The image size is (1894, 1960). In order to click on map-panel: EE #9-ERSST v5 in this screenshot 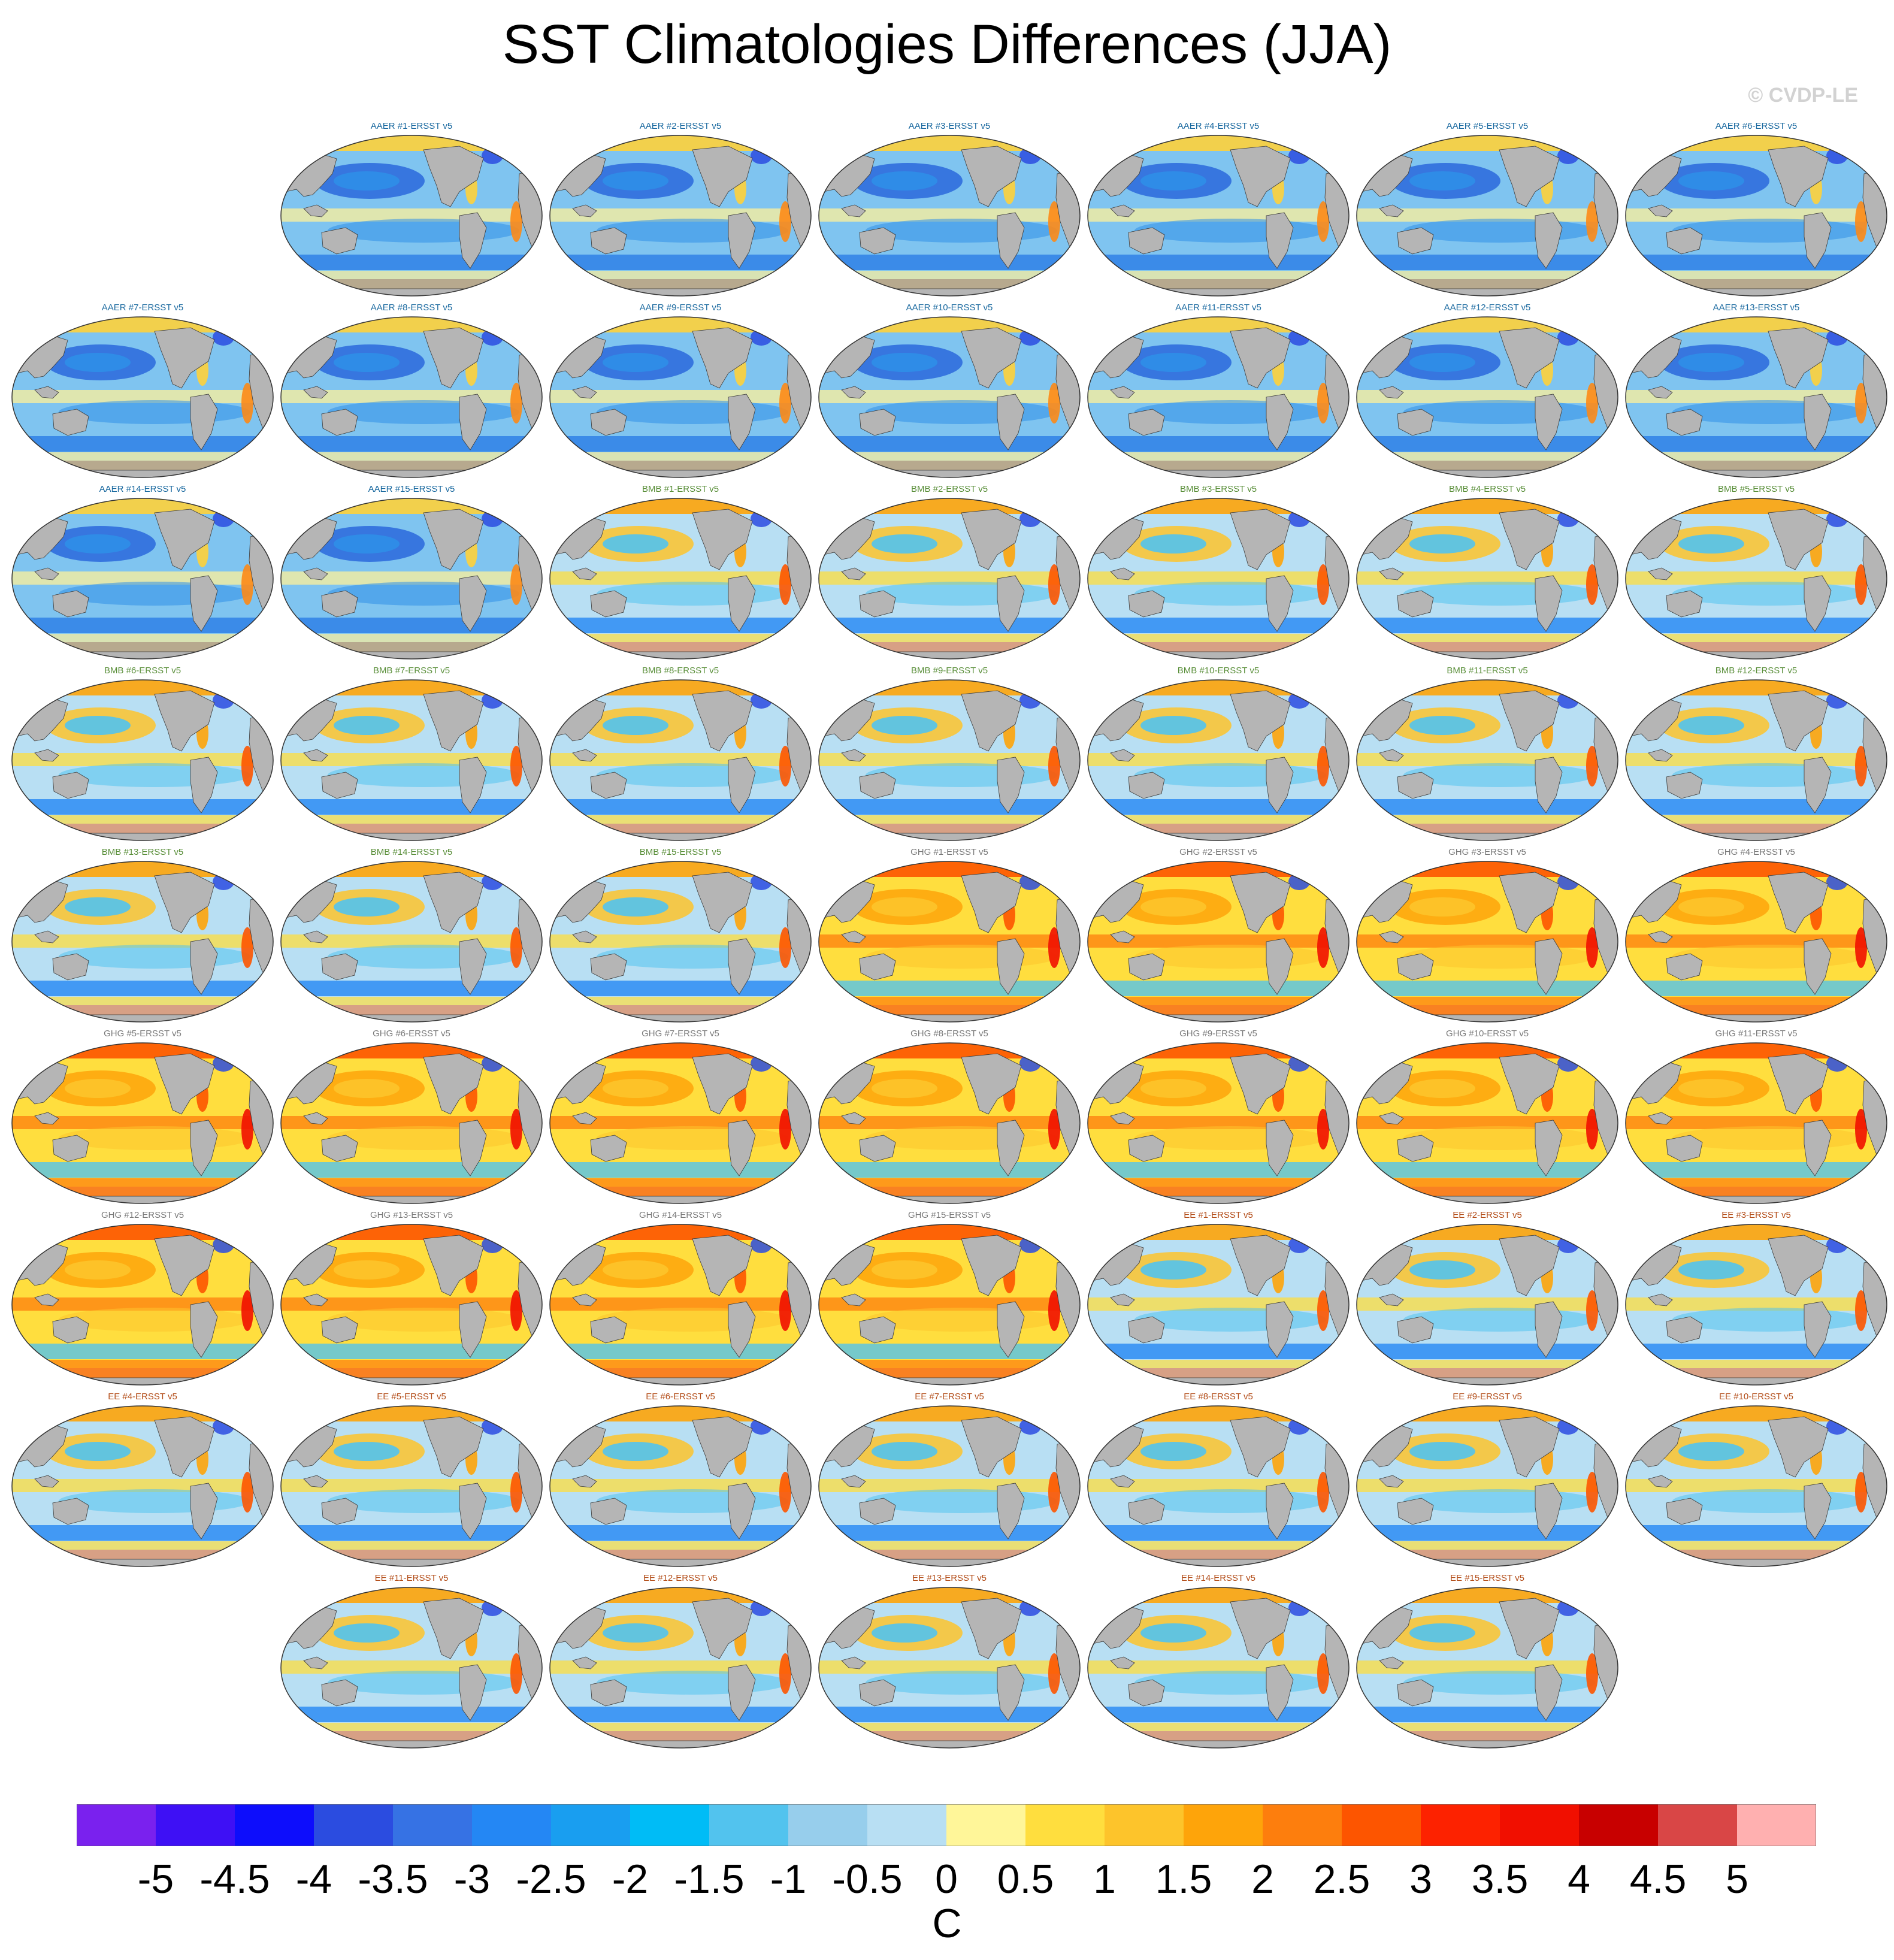, I will do `click(1487, 1481)`.